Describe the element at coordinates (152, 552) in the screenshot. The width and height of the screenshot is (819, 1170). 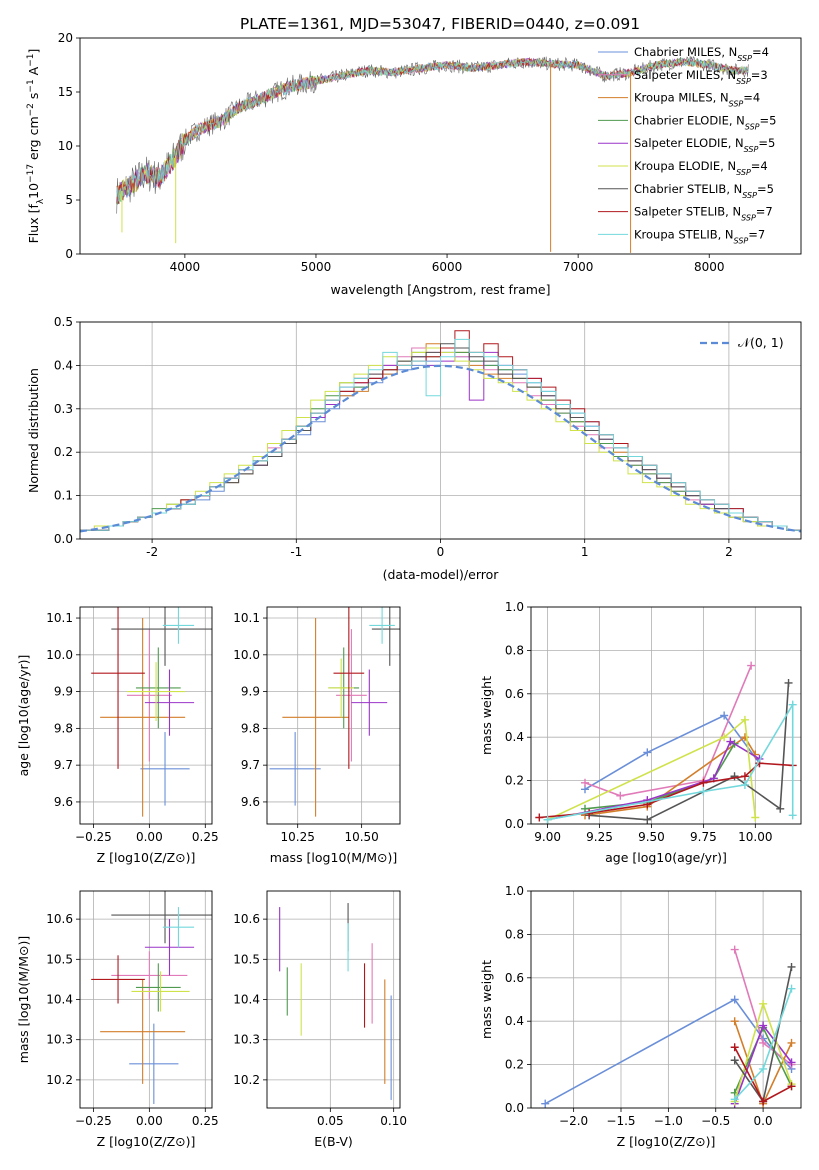
I see `x-tick-label: -2` at that location.